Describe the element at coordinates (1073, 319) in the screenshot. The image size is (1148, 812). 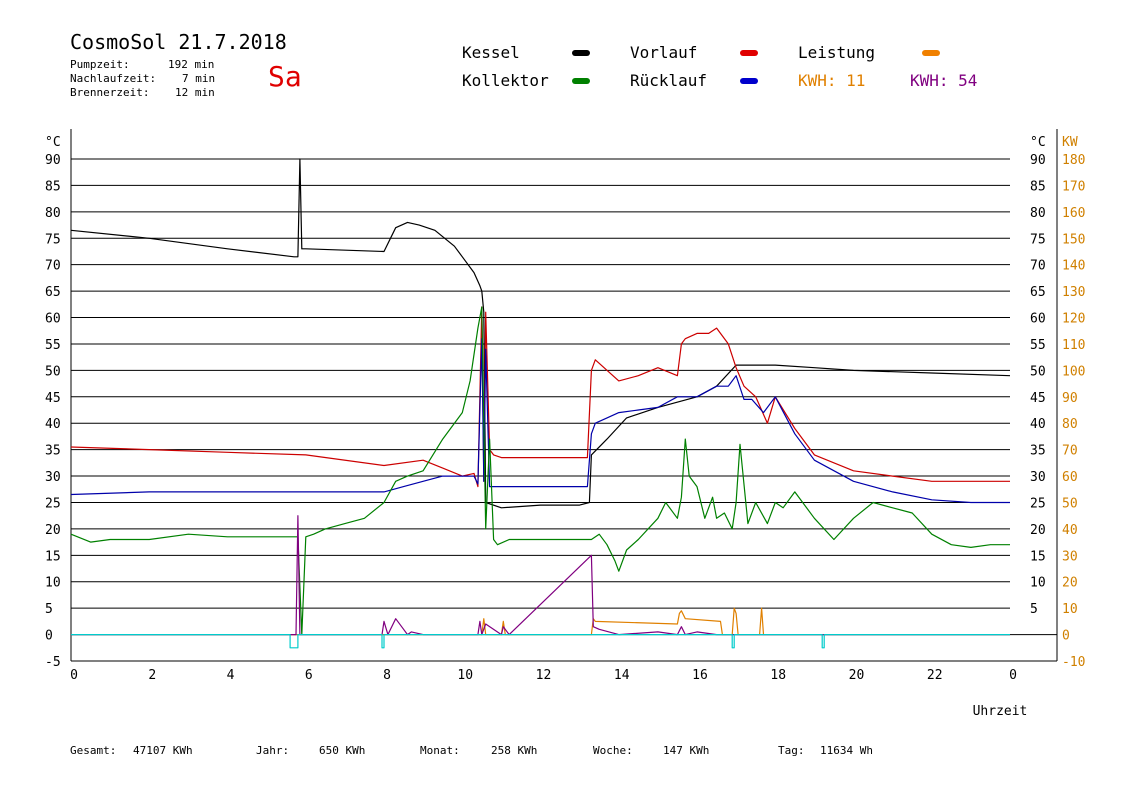
I see `y-tick-right-kw-13: 120` at that location.